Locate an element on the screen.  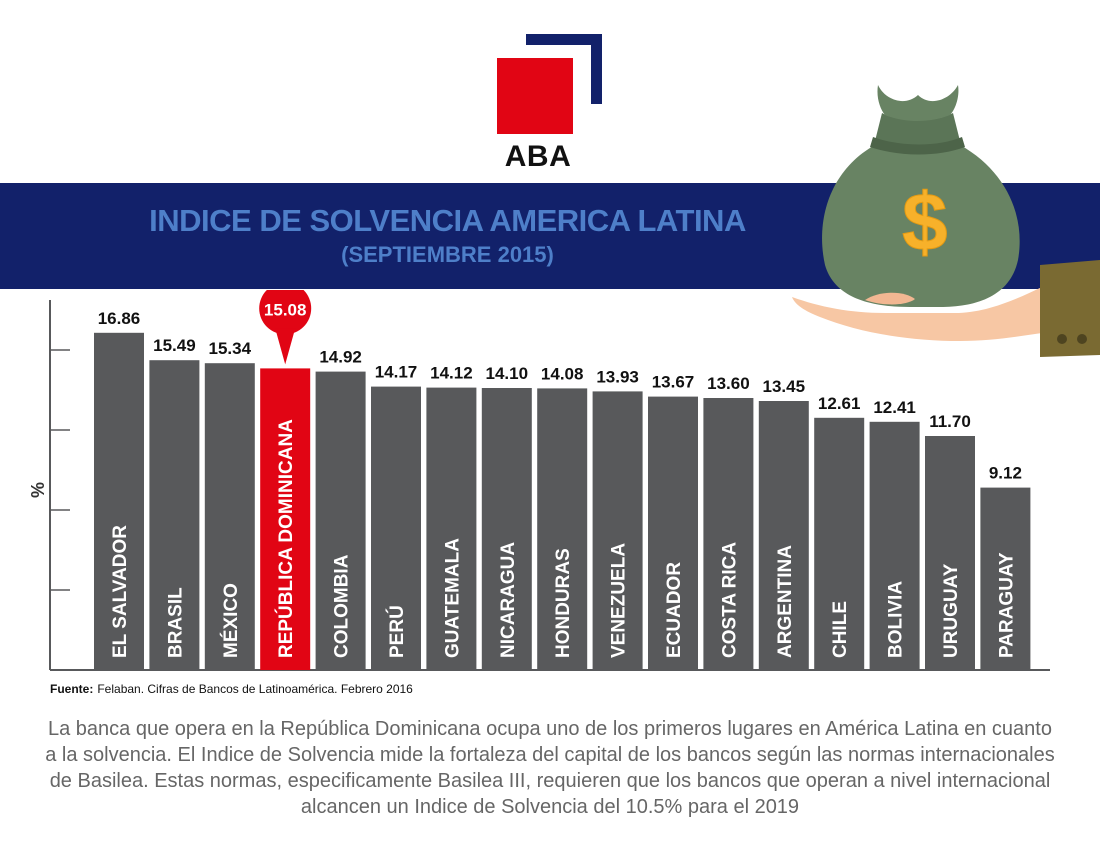
category-label: NICARAGUA is located at coordinates (508, 600).